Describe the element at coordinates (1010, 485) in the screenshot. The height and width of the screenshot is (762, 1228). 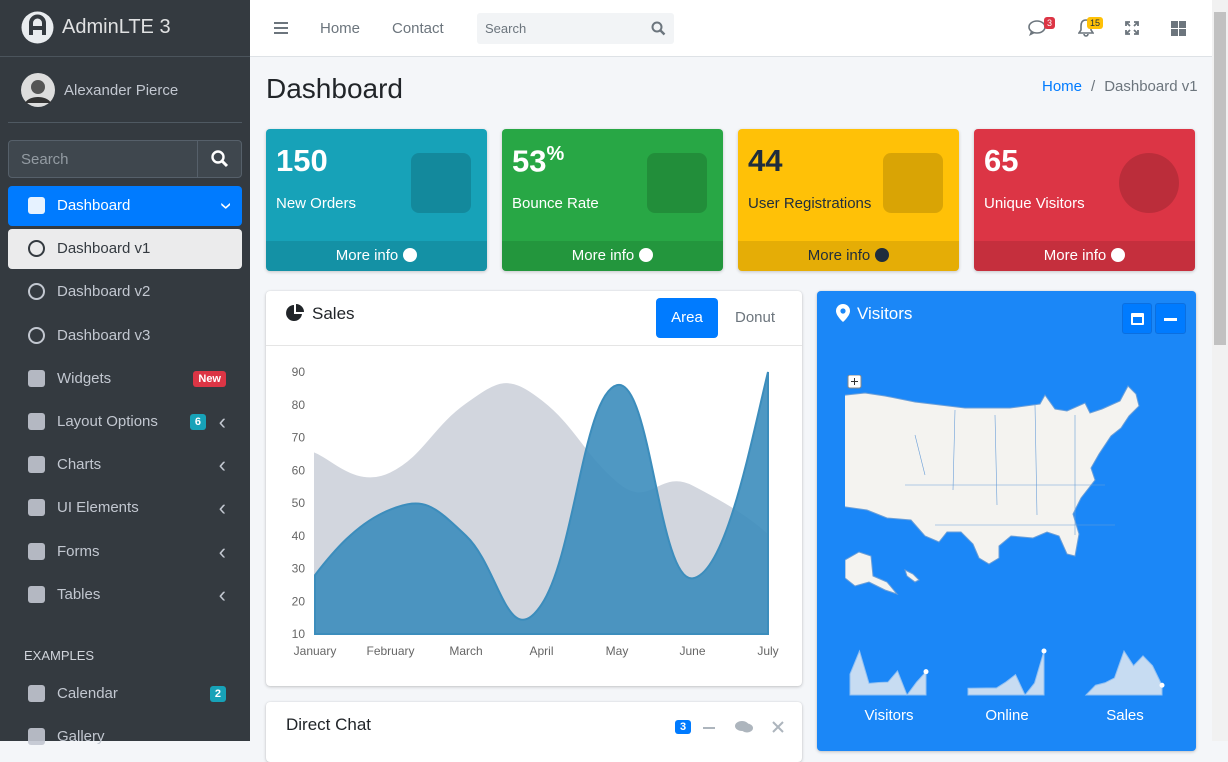
I see `us-map` at that location.